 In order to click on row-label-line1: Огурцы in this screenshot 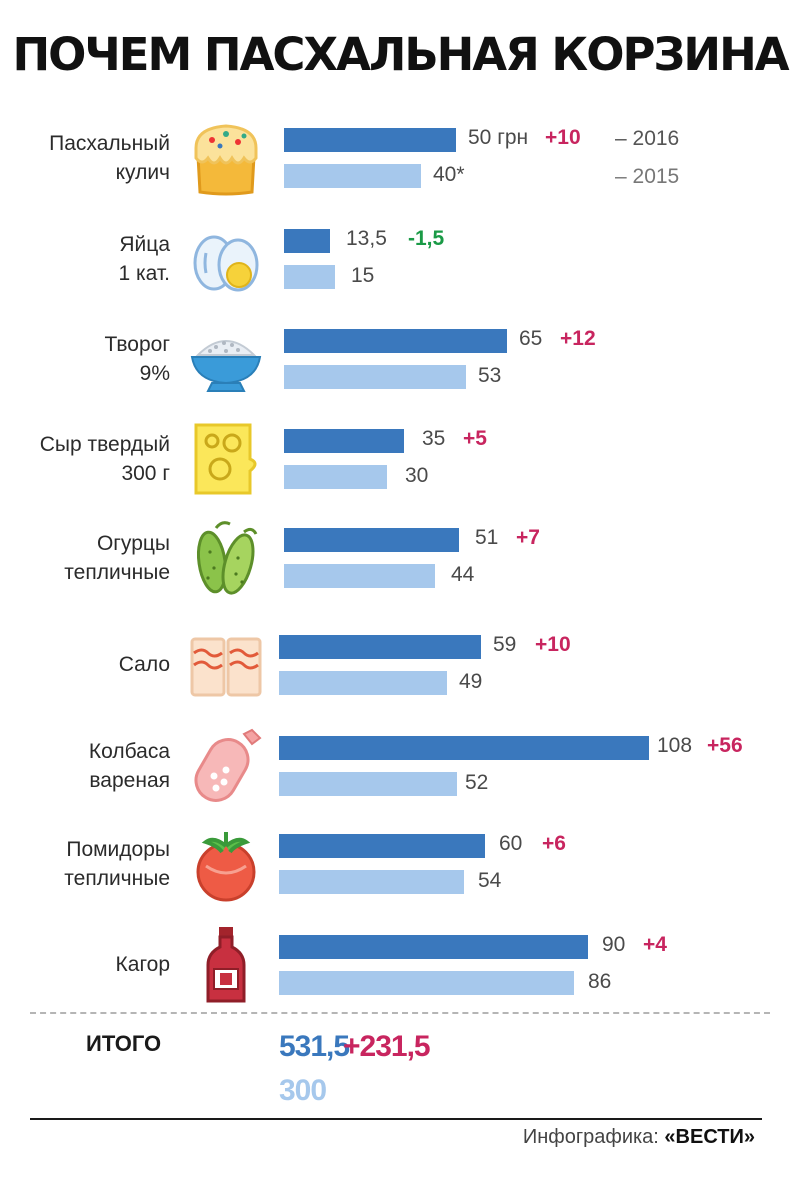, I will do `click(133, 543)`.